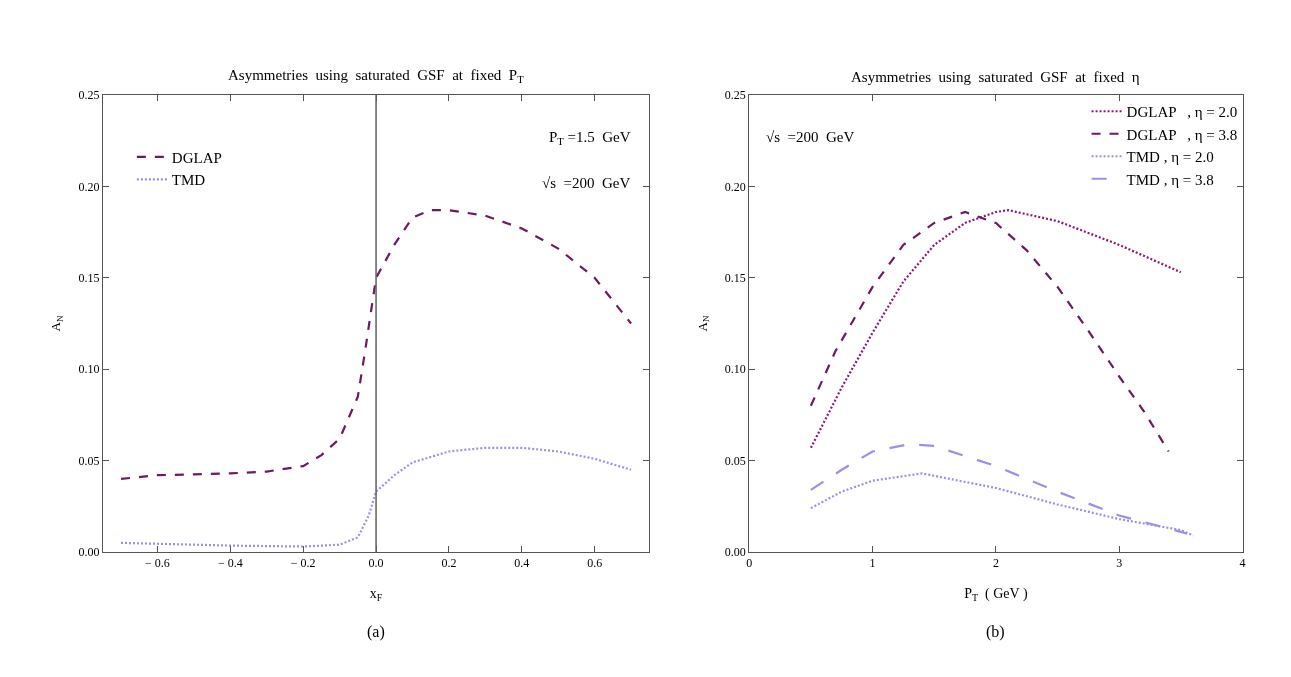 Image resolution: width=1291 pixels, height=677 pixels. What do you see at coordinates (522, 563) in the screenshot?
I see `x-tick-label: 0.4` at bounding box center [522, 563].